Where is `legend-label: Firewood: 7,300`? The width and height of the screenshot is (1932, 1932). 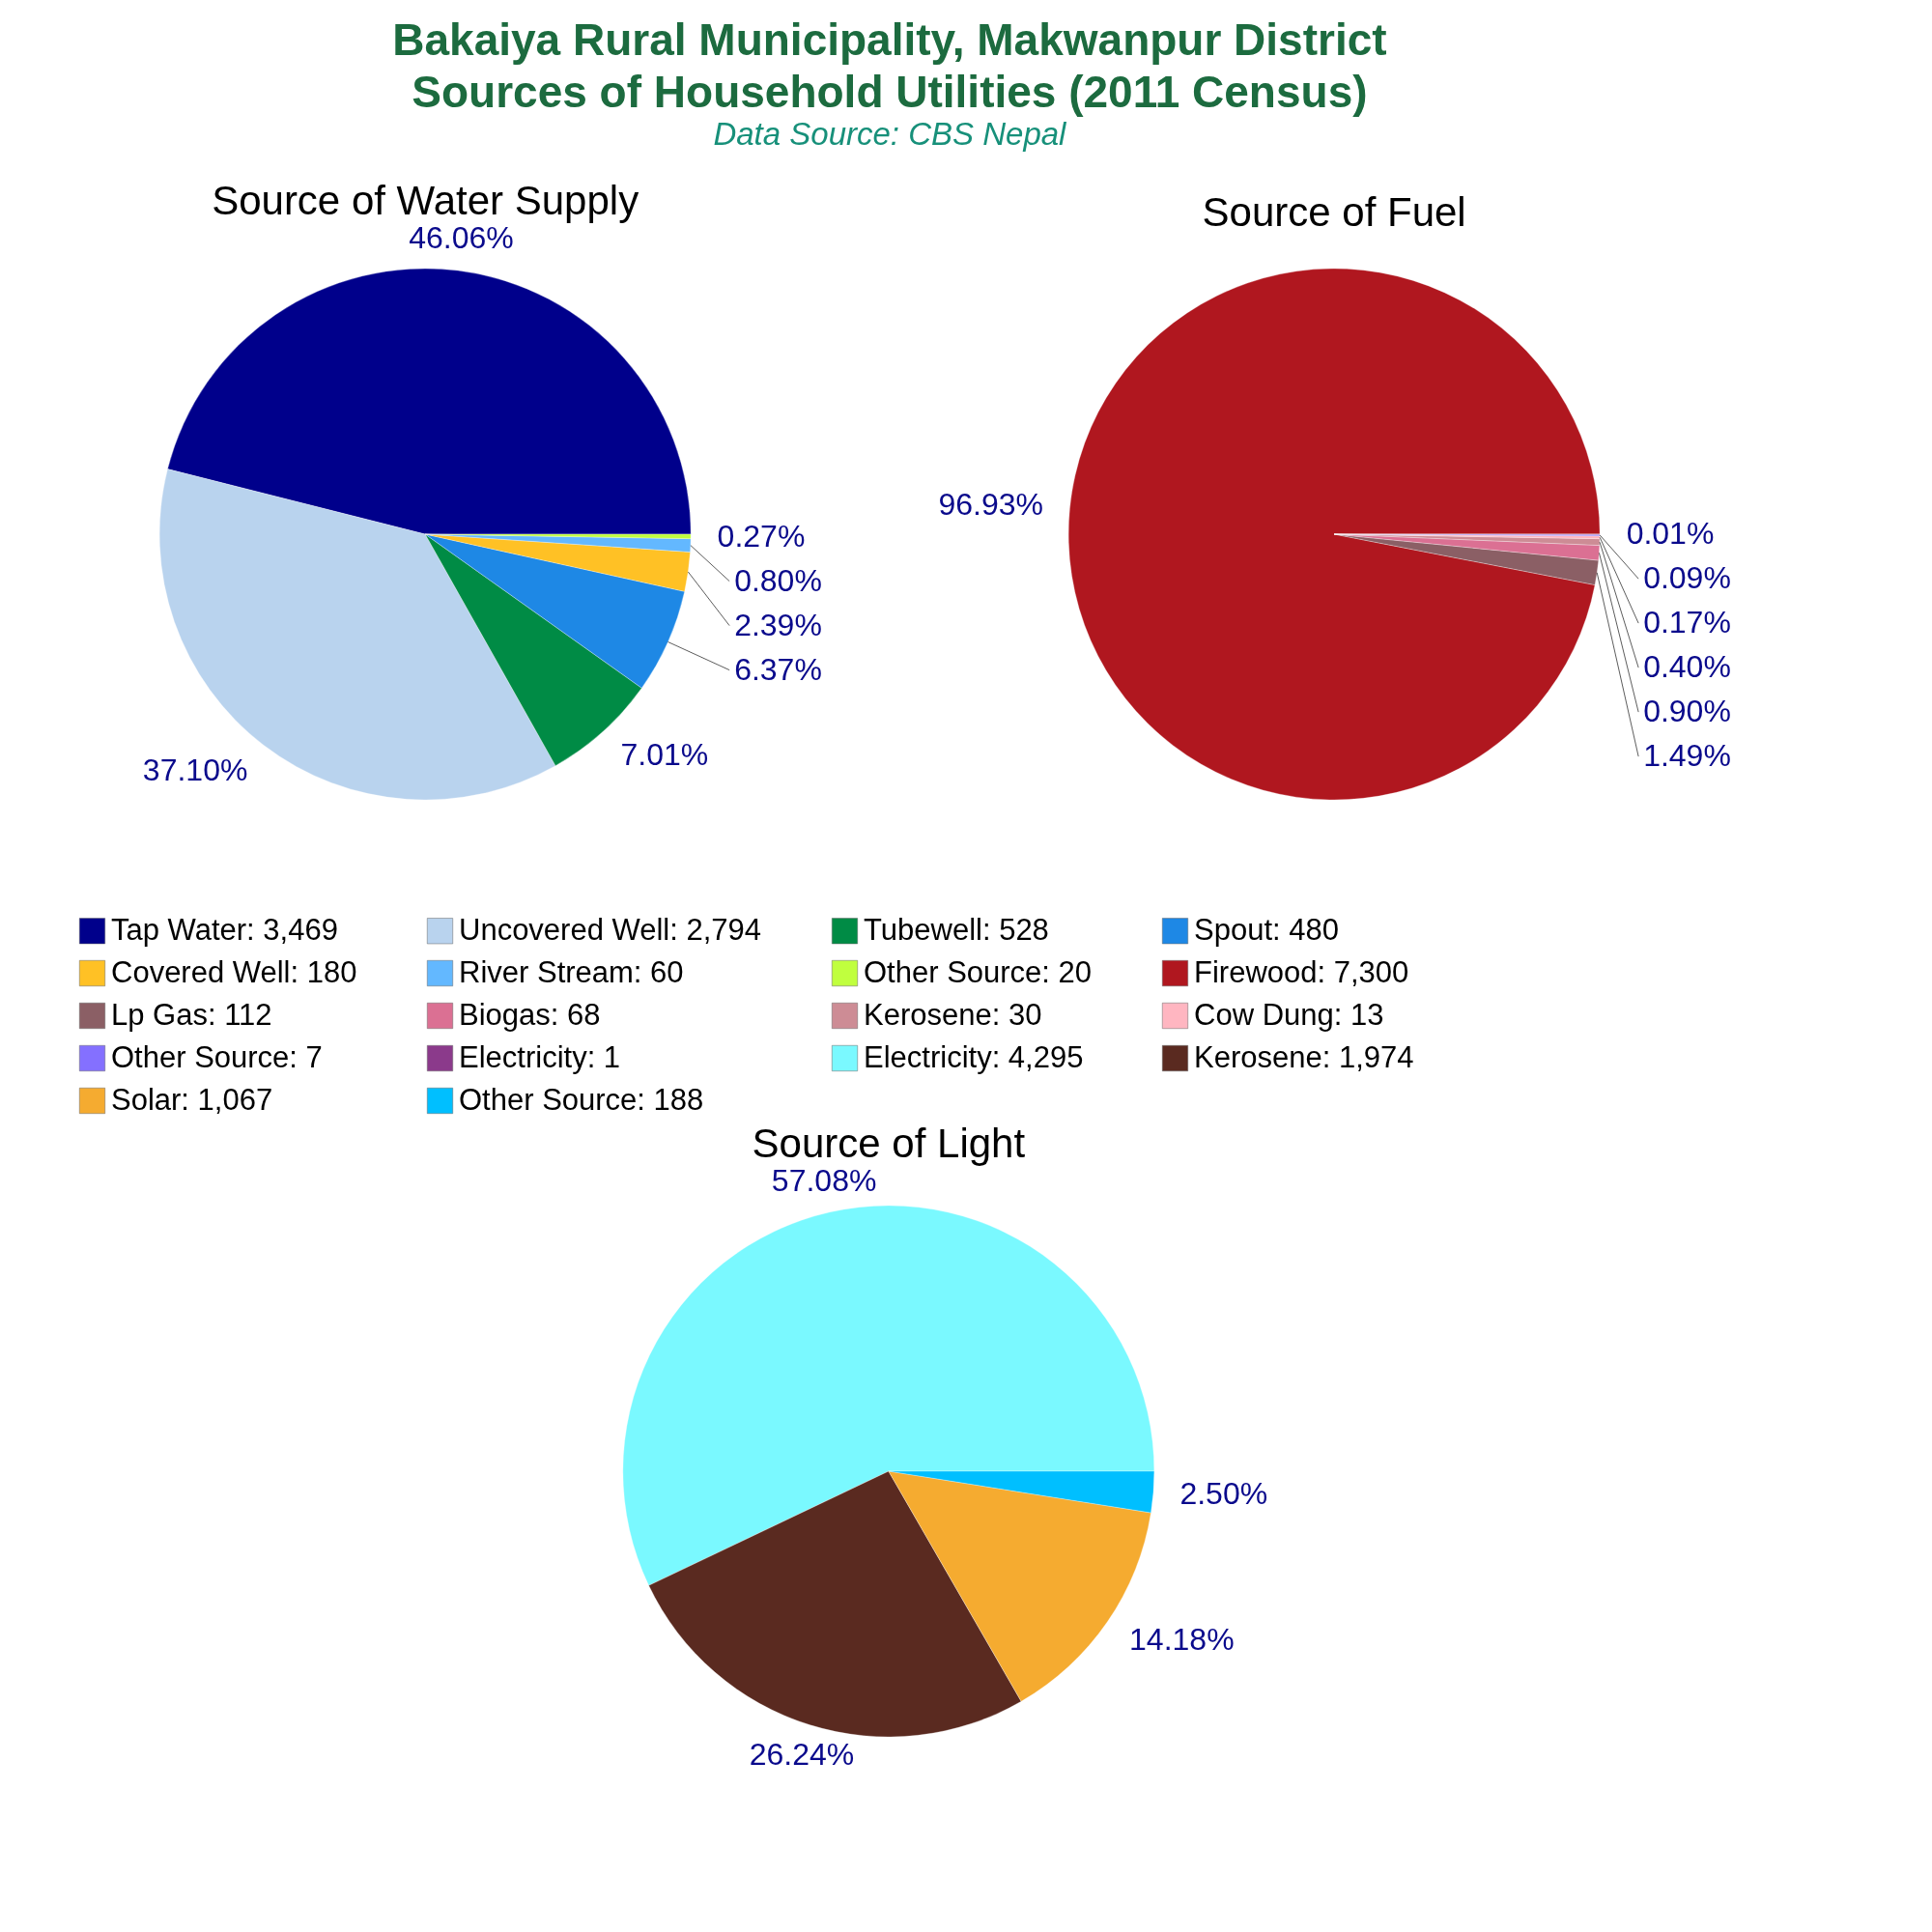
legend-label: Firewood: 7,300 is located at coordinates (1301, 971).